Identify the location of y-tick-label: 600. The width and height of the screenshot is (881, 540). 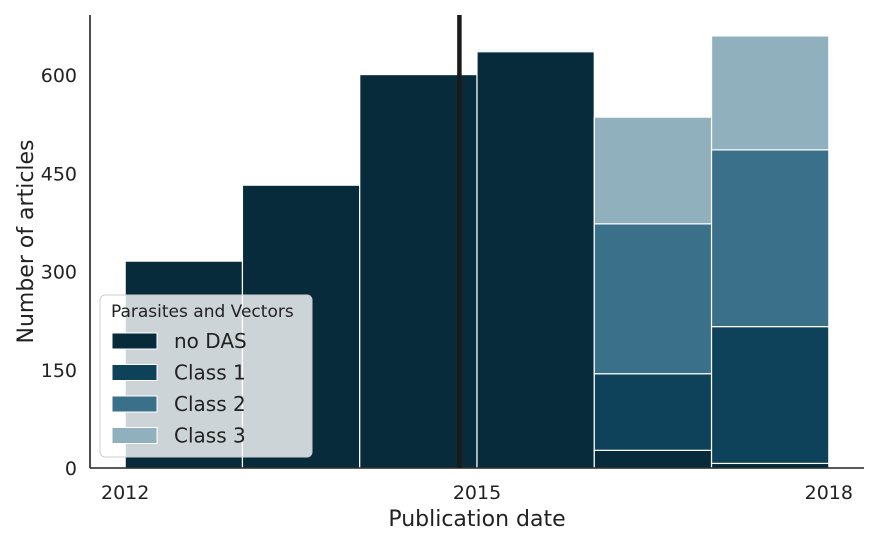
(59, 76).